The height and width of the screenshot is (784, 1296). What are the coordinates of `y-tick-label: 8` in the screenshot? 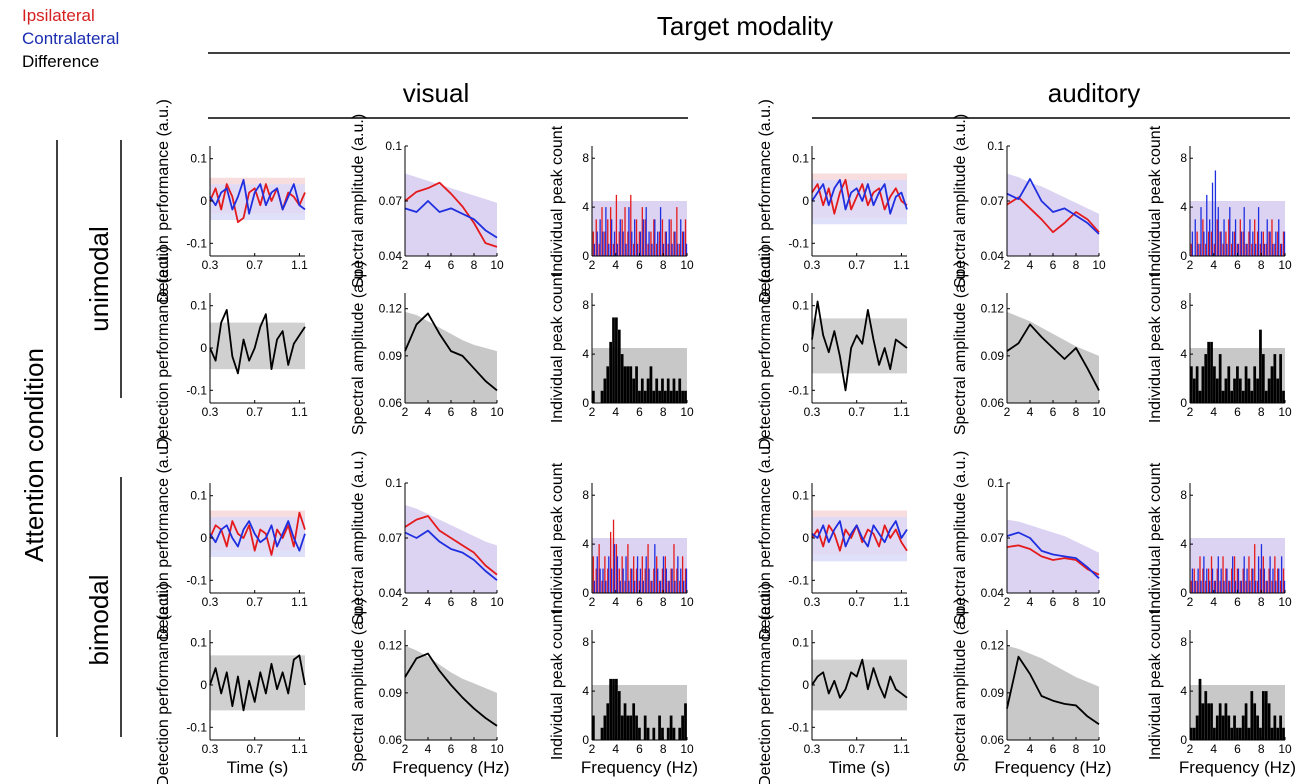 It's located at (585, 495).